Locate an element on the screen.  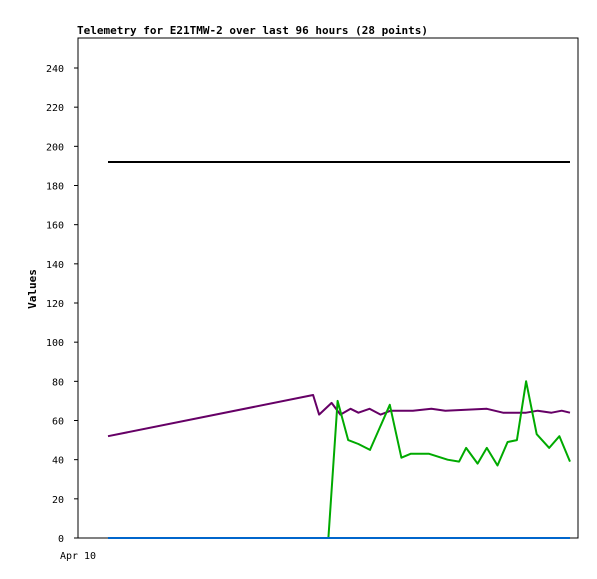
y-axis: 0 20 40 60 80 100 120 140 160 180 200 220 240 is located at coordinates (62, 304).